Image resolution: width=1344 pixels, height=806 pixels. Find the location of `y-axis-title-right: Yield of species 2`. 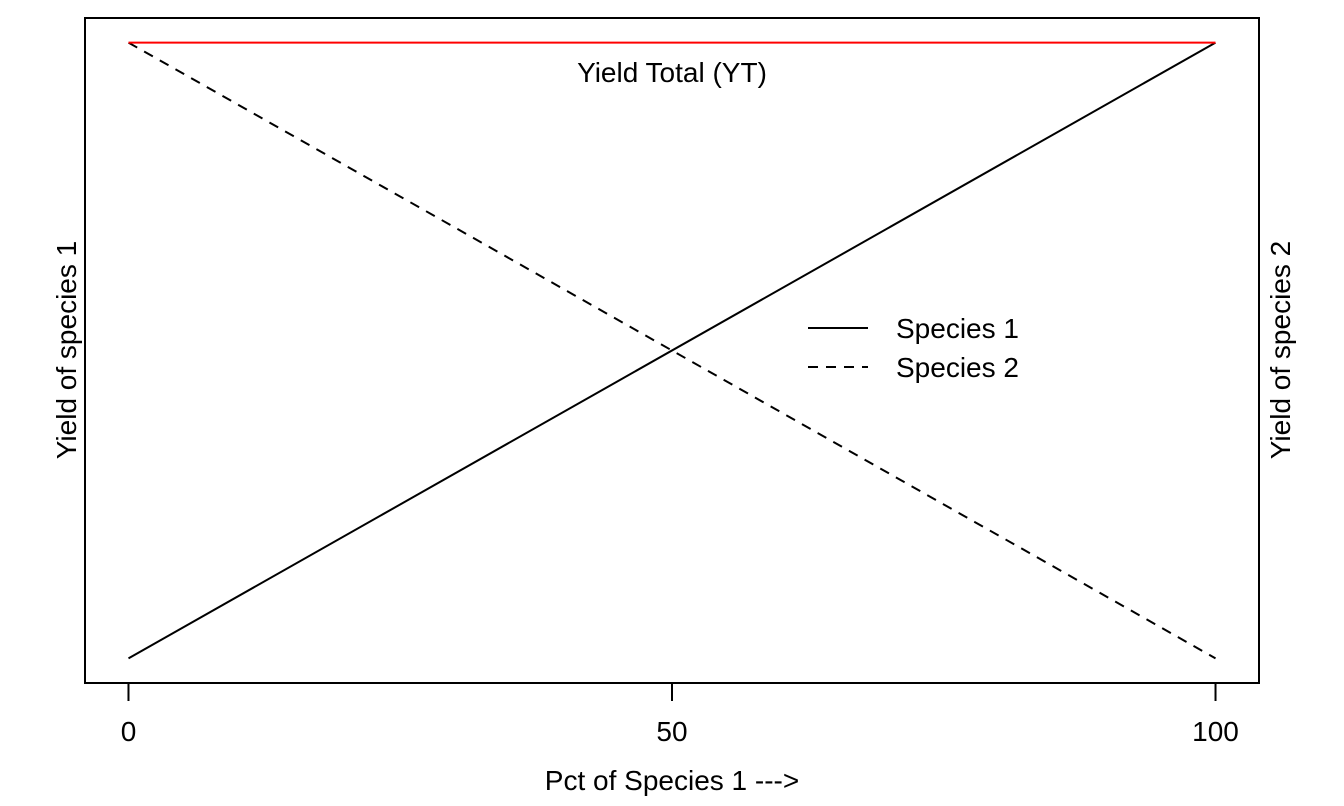

y-axis-title-right: Yield of species 2 is located at coordinates (1280, 350).